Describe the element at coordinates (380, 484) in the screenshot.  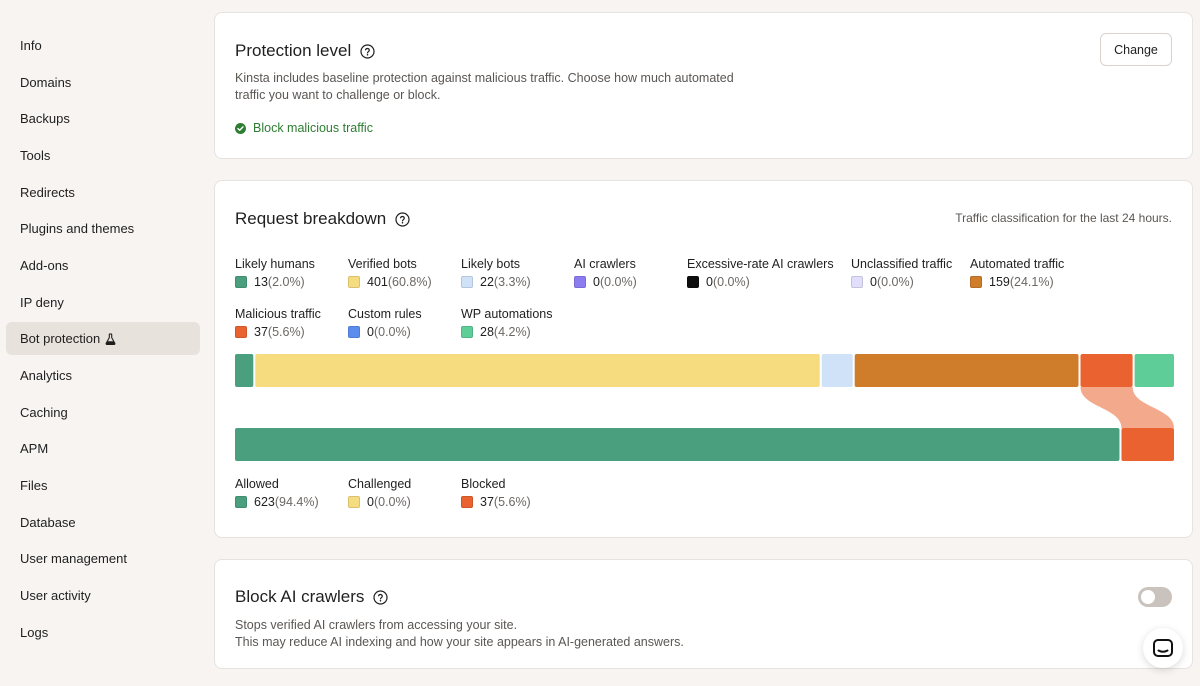
I see `legend-label: Challenged` at that location.